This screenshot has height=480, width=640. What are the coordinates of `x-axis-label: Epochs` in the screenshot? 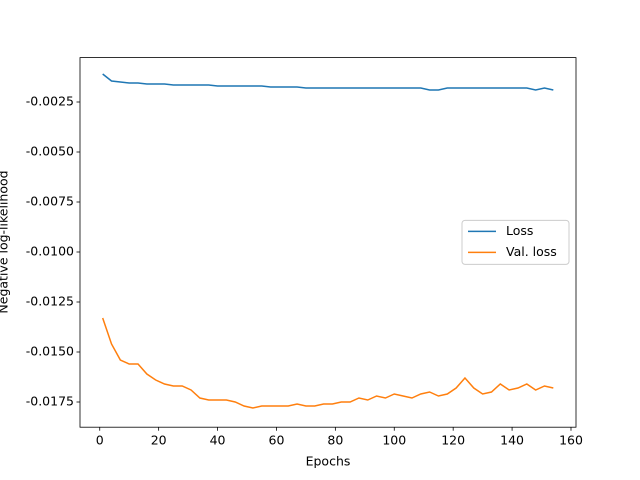 It's located at (328, 461).